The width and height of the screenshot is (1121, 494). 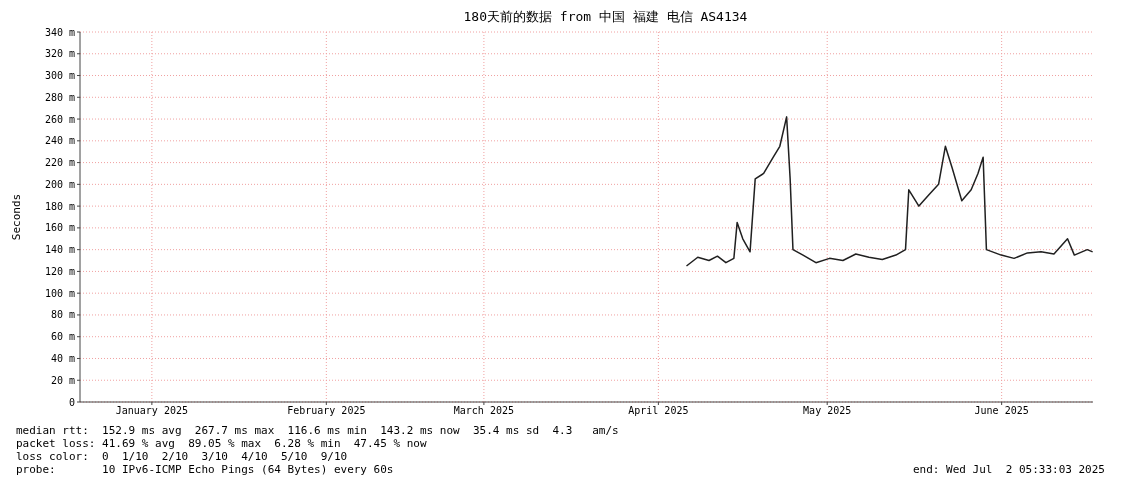 What do you see at coordinates (827, 411) in the screenshot?
I see `x-tick-label: May 2025` at bounding box center [827, 411].